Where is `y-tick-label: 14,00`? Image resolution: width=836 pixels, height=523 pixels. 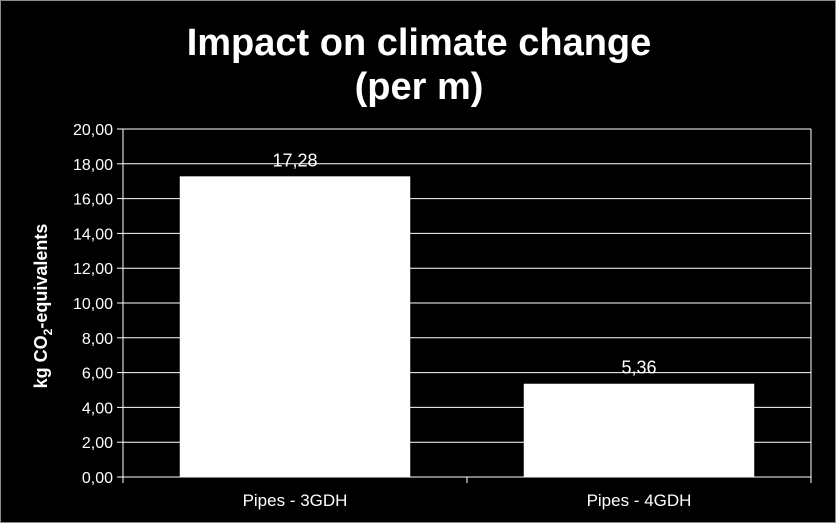
y-tick-label: 14,00 is located at coordinates (93, 234).